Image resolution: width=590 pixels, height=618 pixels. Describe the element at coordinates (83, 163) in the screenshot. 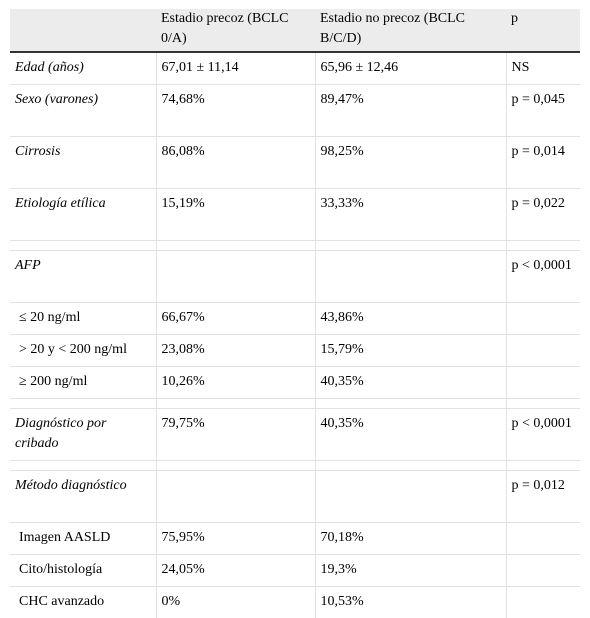

I see `row-label: Cirrosis` at that location.